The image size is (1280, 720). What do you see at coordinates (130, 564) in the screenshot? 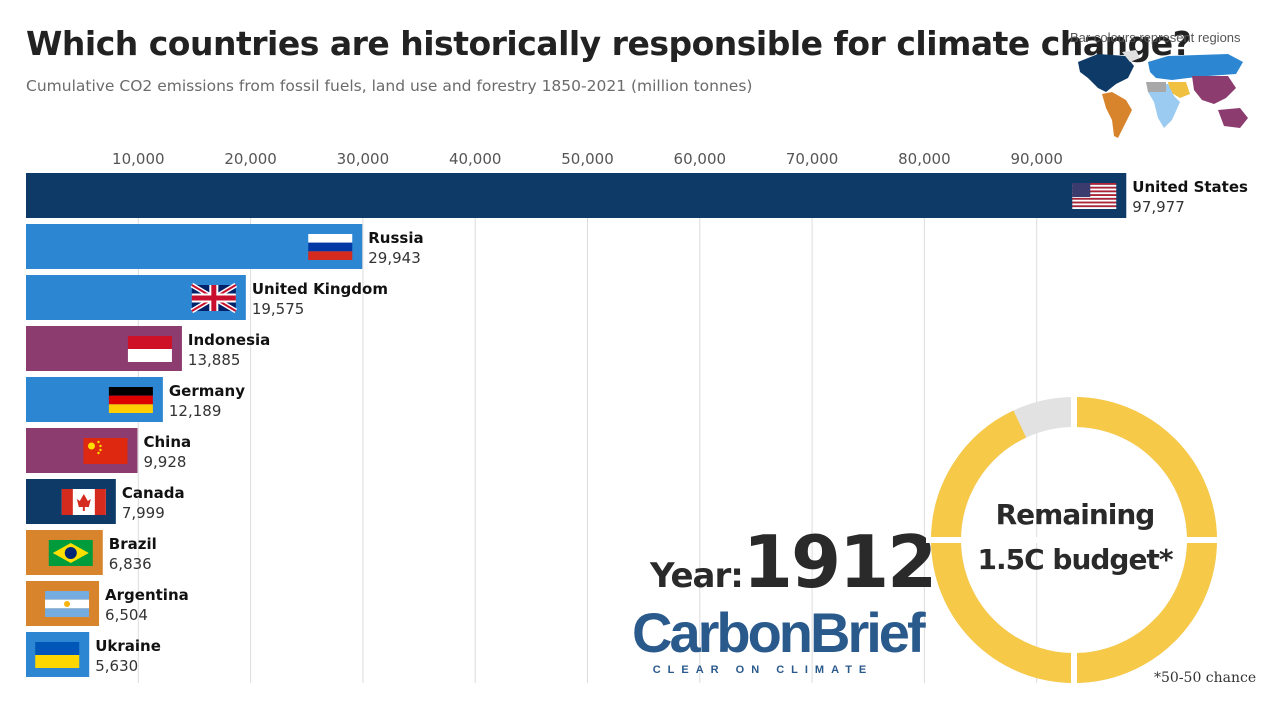
I see `bar-value-label: 6,836` at bounding box center [130, 564].